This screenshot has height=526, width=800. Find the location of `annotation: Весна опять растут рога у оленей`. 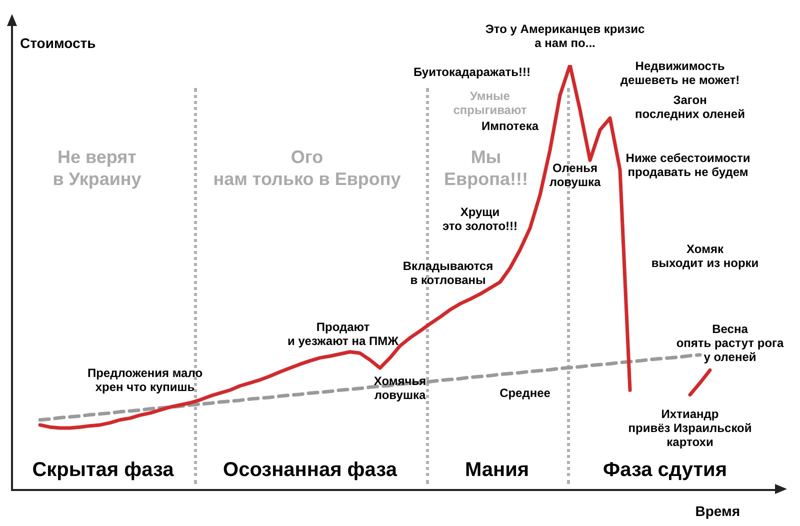

annotation: Весна опять растут рога у оленей is located at coordinates (730, 343).